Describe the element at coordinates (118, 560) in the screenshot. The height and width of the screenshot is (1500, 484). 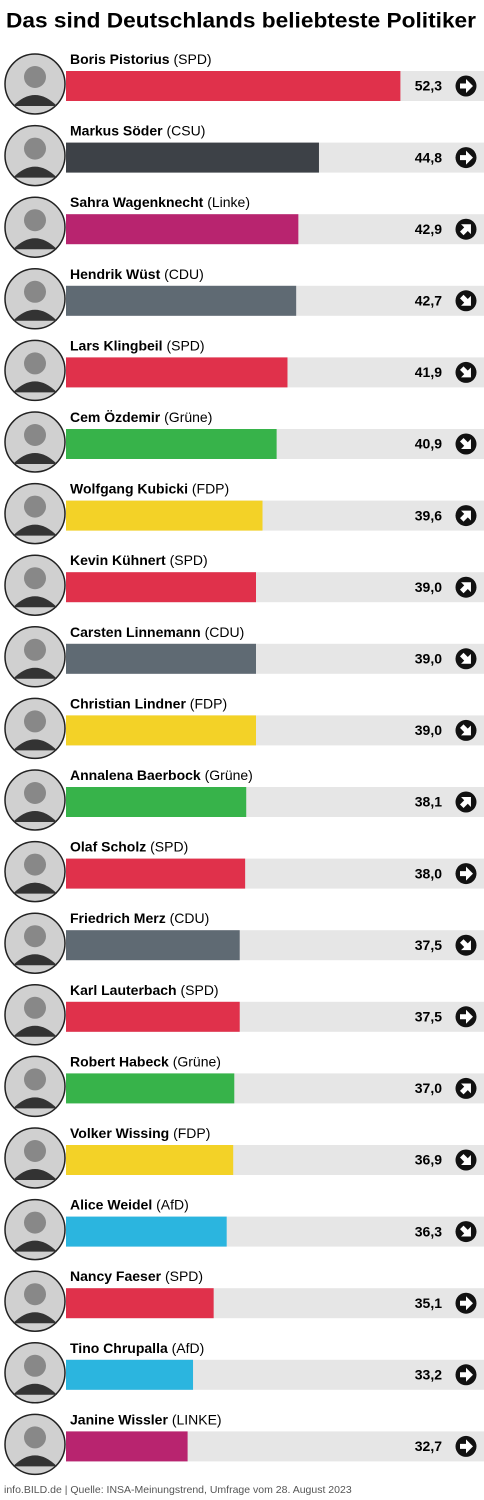
I see `politician-name: Kevin Kühnert` at that location.